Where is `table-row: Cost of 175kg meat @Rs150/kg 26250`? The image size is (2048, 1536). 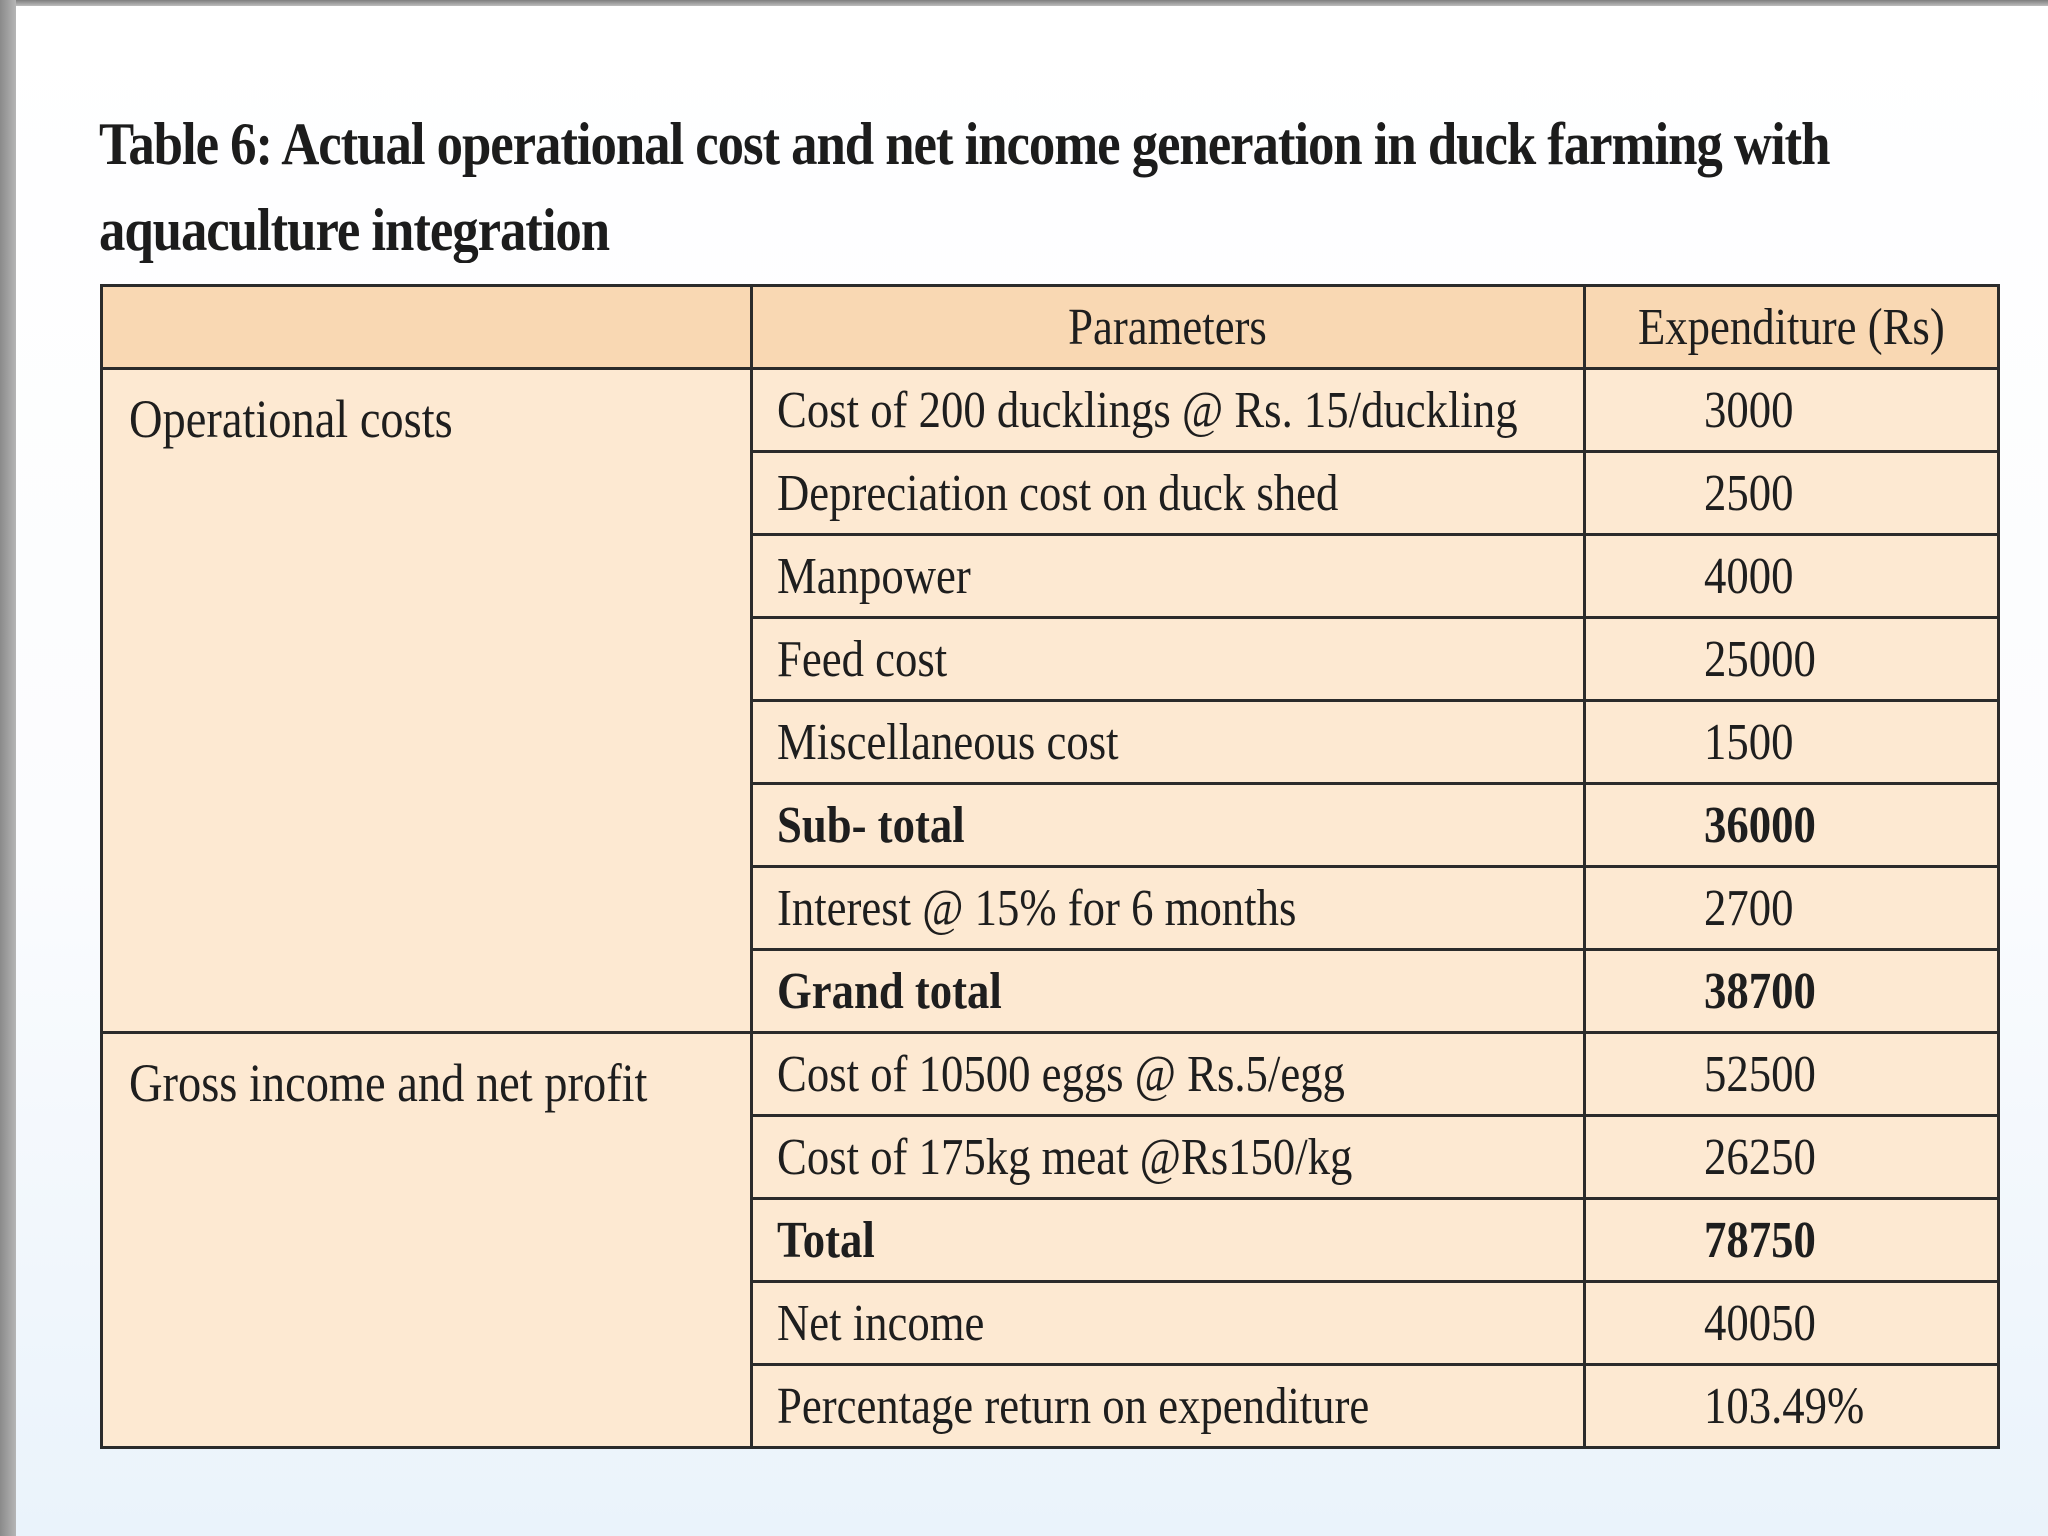
table-row: Cost of 175kg meat @Rs150/kg 26250 is located at coordinates (1051, 1157).